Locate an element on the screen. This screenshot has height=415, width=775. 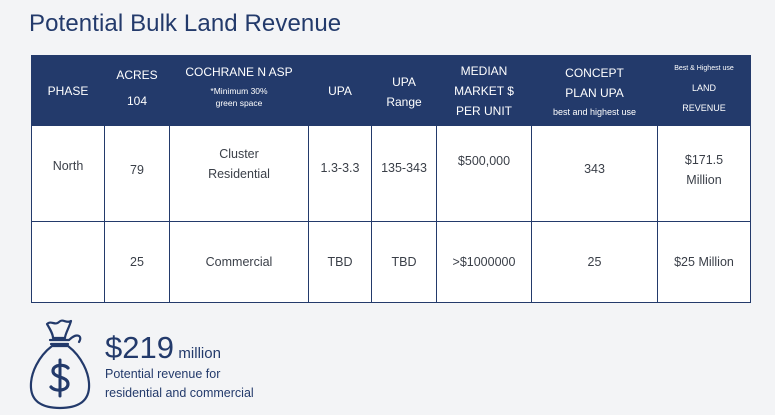
header-acres: ACRES 104 is located at coordinates (137, 90).